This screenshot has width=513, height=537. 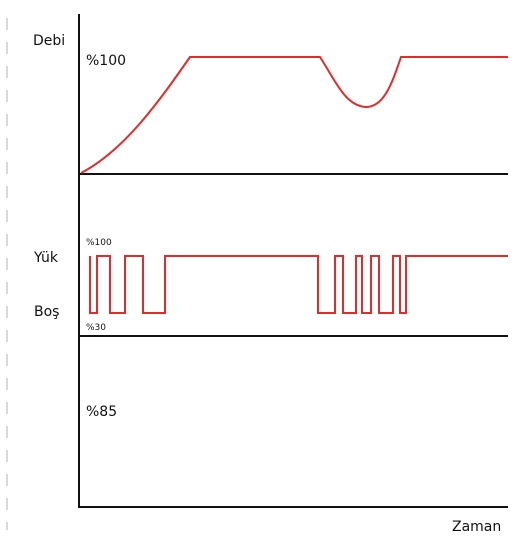 I want to click on unload-label: Boş, so click(x=46, y=312).